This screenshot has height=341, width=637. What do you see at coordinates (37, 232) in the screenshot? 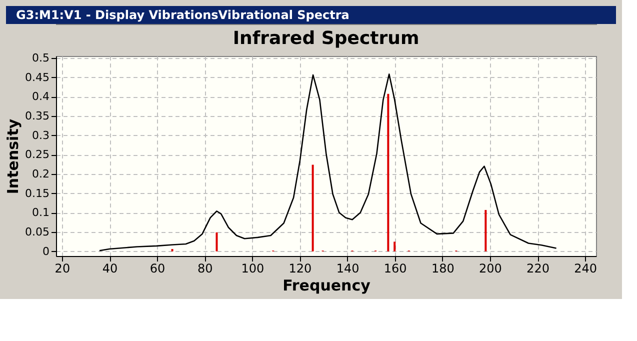
I see `y-tick-label: 0.05` at bounding box center [37, 232].